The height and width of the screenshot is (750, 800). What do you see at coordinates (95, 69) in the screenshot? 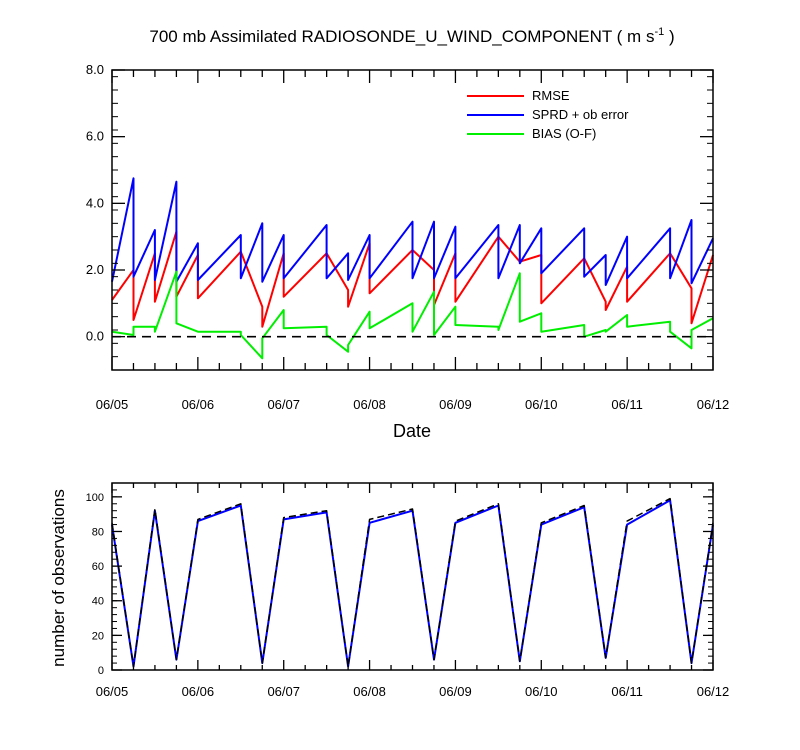
I see `y-tick-label: 8.0` at bounding box center [95, 69].